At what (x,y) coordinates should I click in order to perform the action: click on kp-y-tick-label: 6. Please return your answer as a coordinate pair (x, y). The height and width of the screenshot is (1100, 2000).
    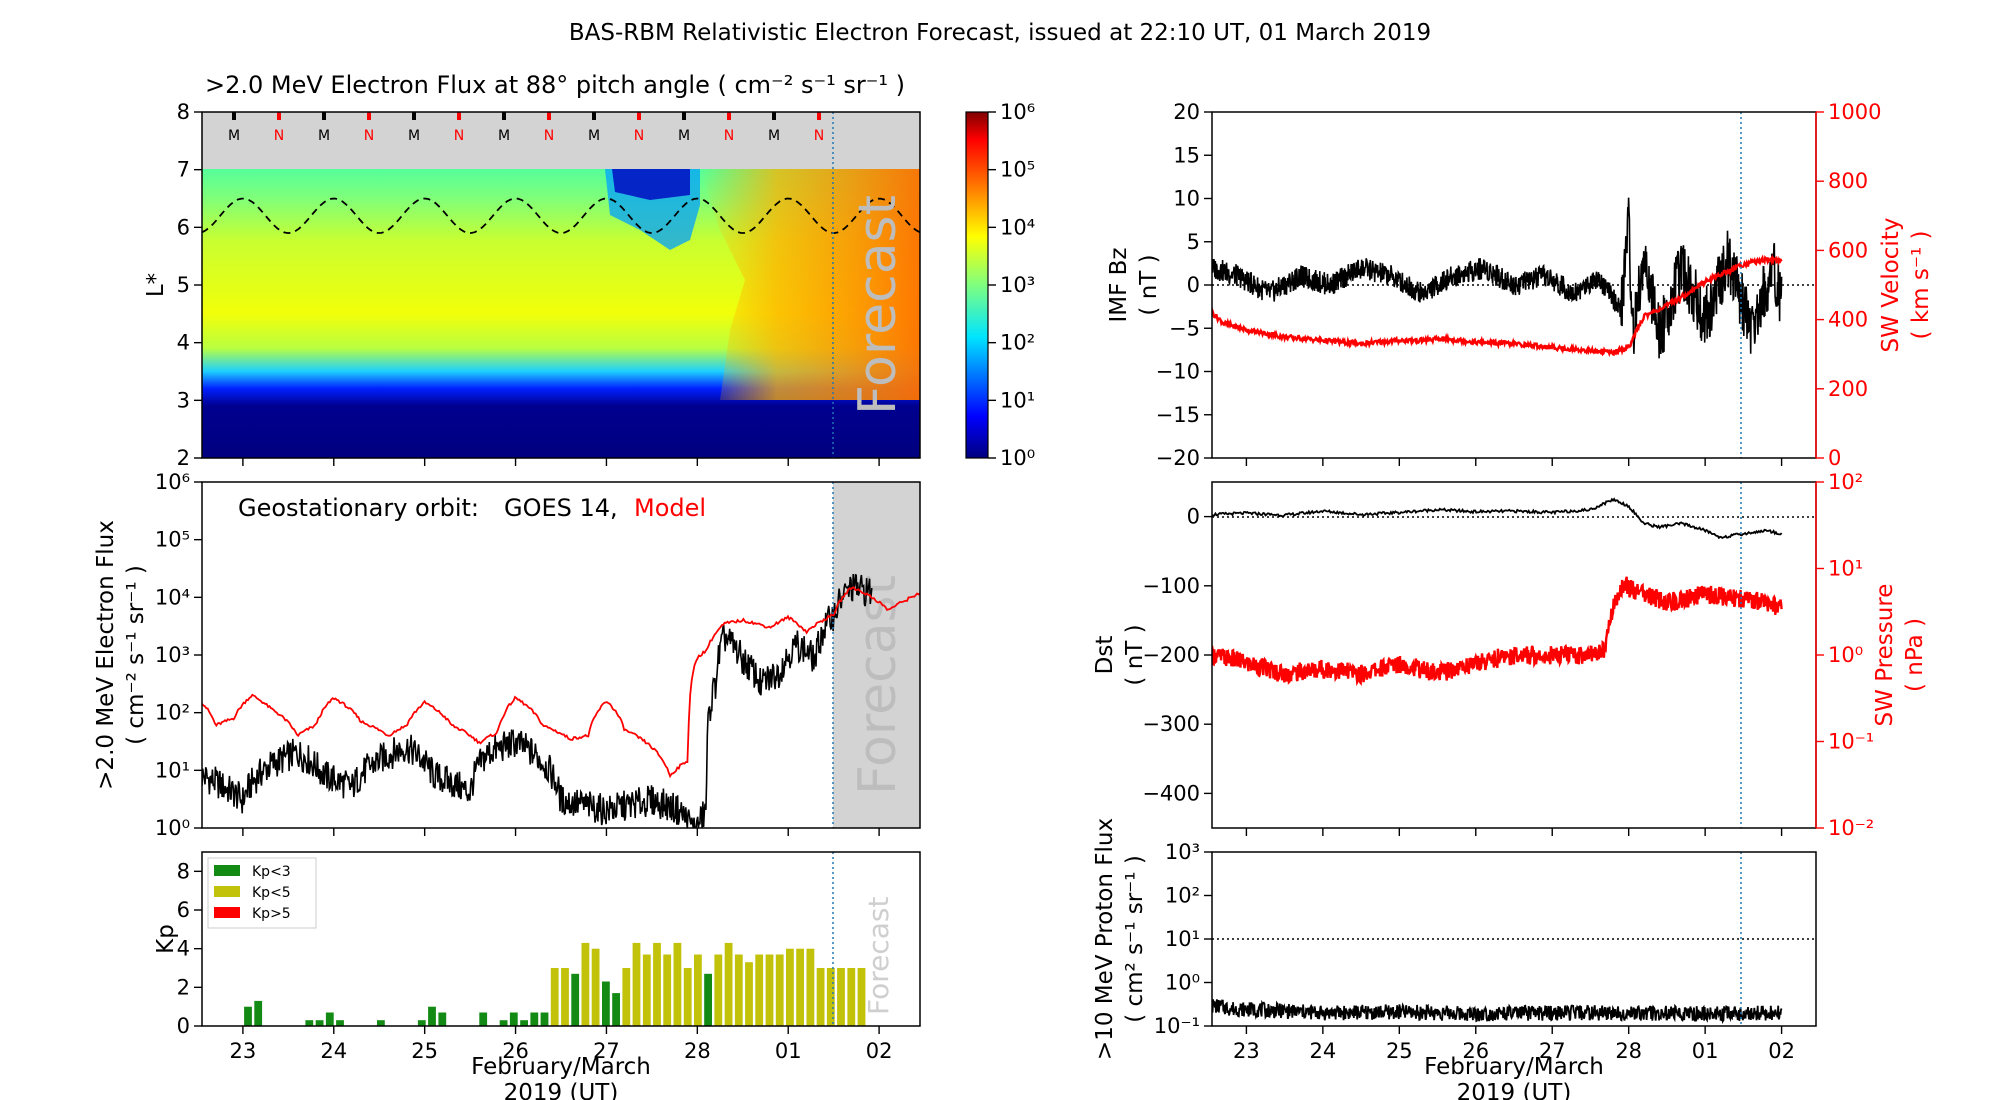
    Looking at the image, I should click on (183, 910).